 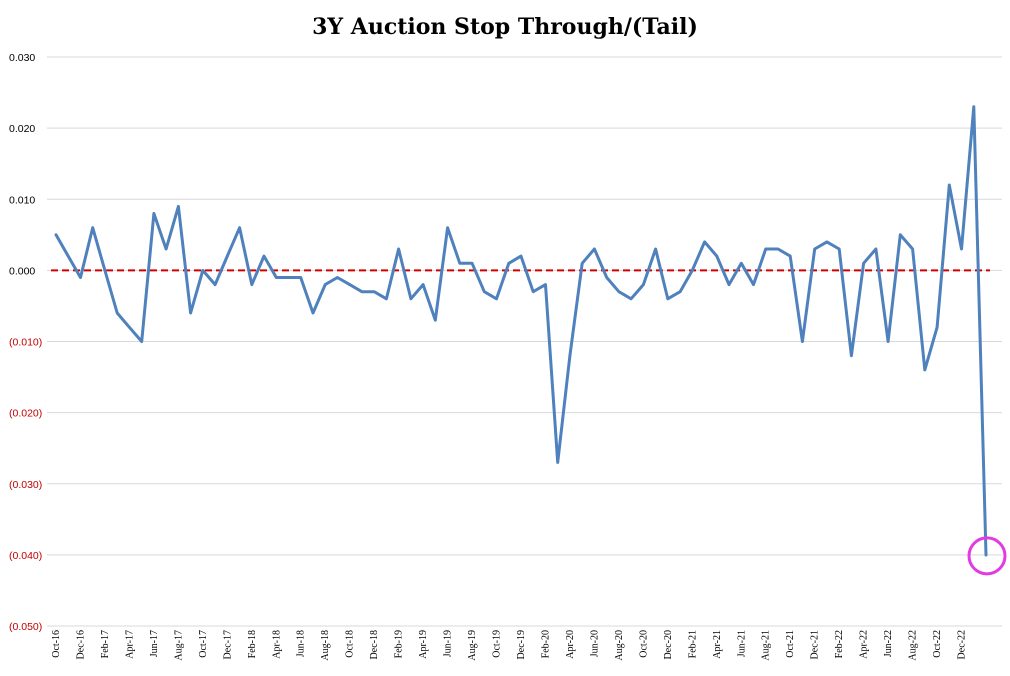 I want to click on y-tick-label: 0.000, so click(x=22, y=271).